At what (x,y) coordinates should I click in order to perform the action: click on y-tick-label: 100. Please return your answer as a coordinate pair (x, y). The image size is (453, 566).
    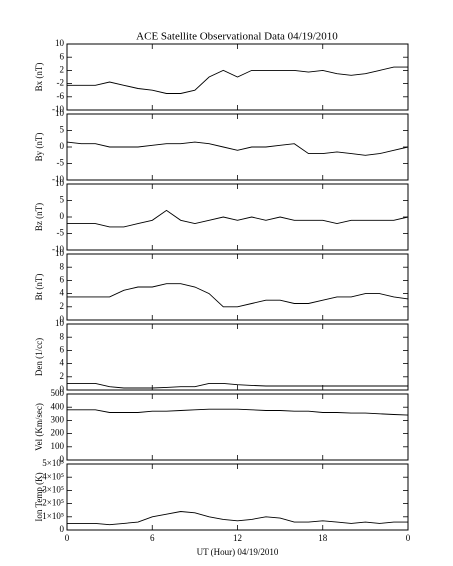
    Looking at the image, I should click on (58, 446).